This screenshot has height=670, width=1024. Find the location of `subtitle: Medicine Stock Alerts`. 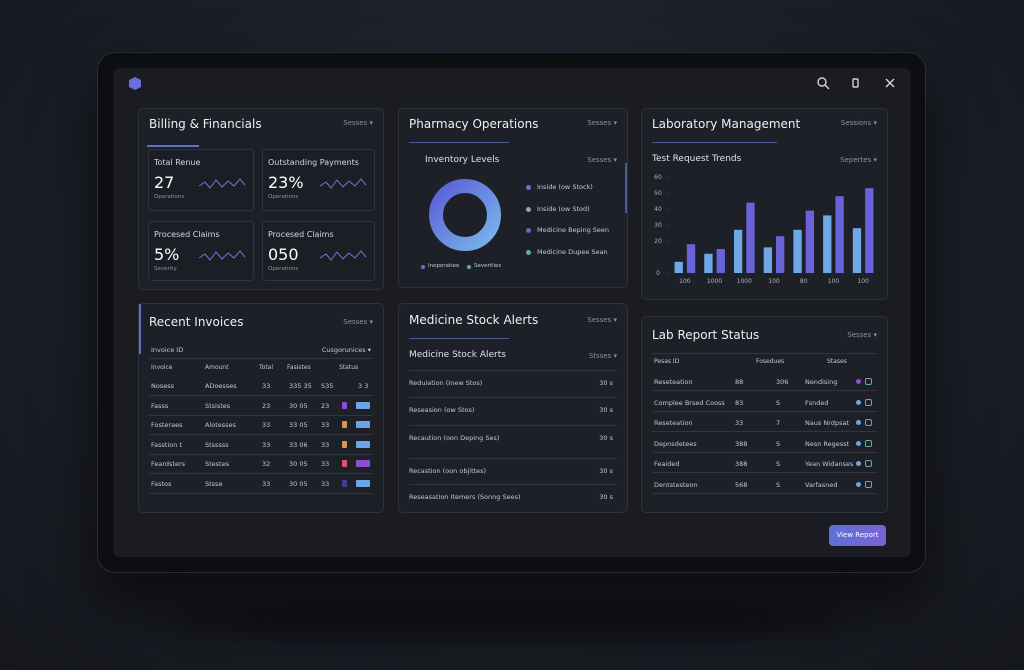

subtitle: Medicine Stock Alerts is located at coordinates (457, 355).